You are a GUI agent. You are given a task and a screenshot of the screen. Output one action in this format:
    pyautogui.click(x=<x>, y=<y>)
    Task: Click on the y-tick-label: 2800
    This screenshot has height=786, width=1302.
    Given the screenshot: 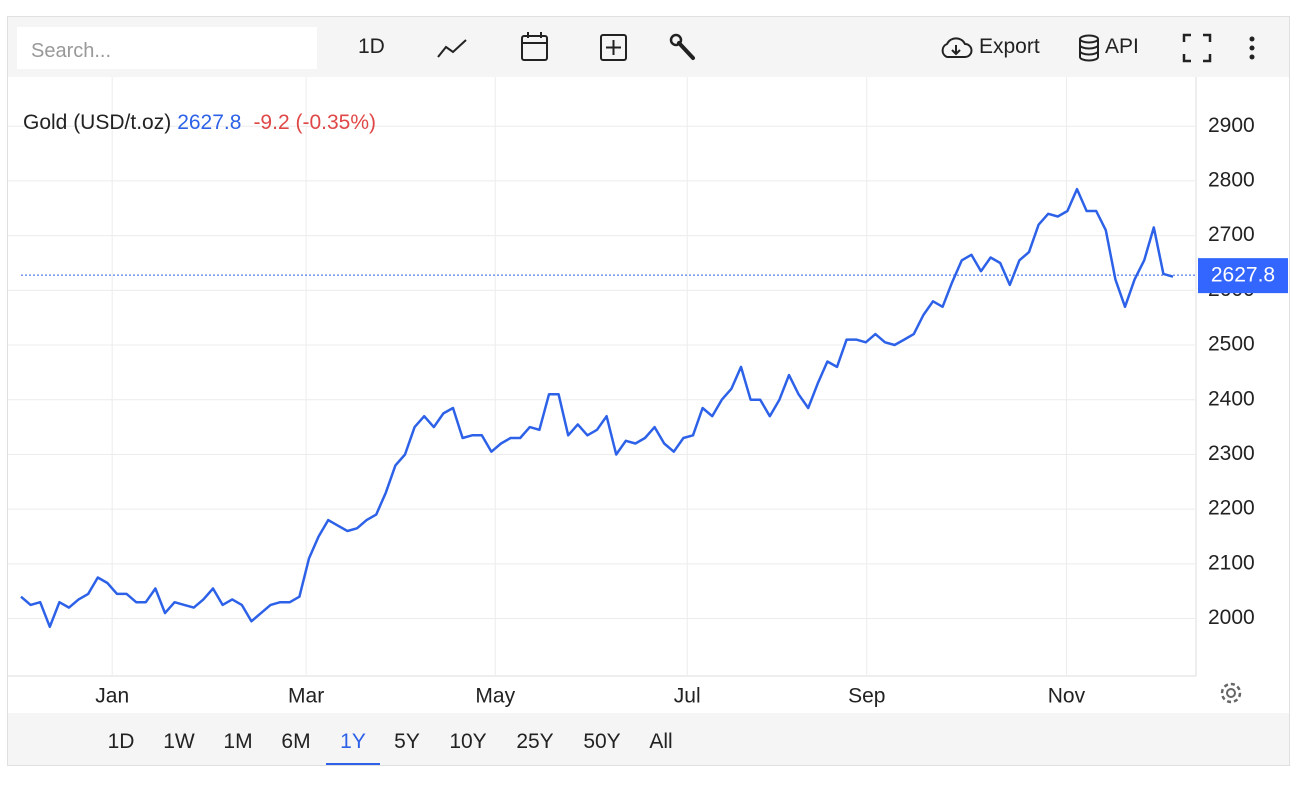 What is the action you would take?
    pyautogui.click(x=1231, y=179)
    